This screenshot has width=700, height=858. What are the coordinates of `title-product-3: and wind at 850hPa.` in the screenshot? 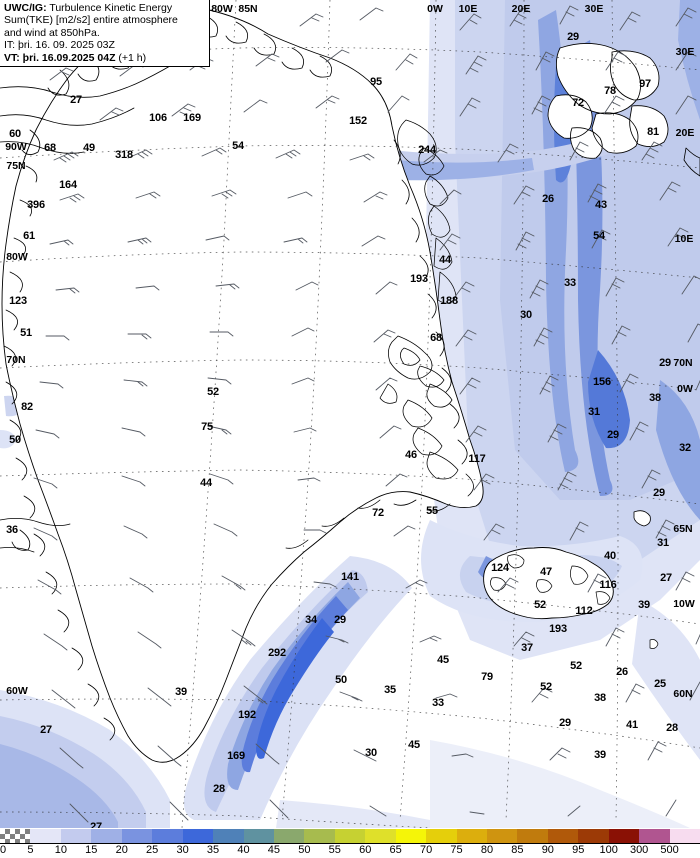 It's located at (52, 32).